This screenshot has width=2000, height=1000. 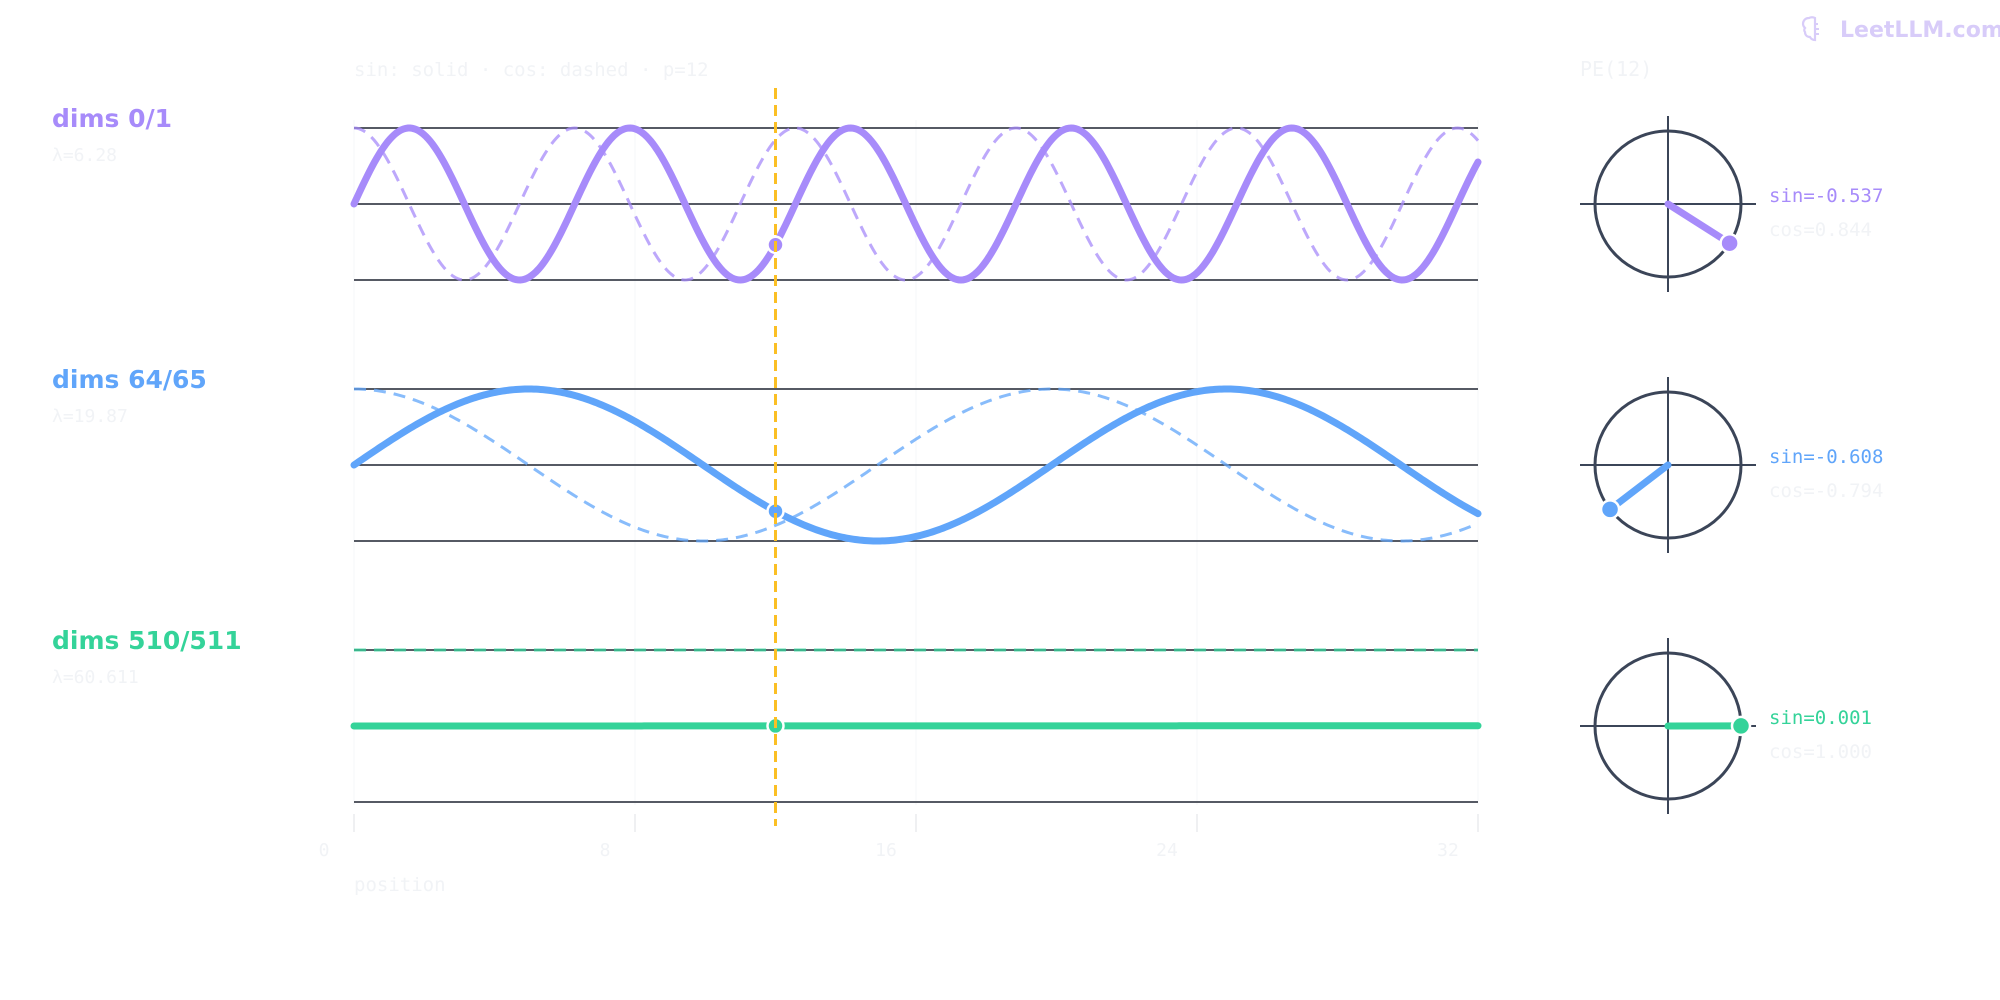 I want to click on brand-text: LeetLLM.com, so click(x=1920, y=30).